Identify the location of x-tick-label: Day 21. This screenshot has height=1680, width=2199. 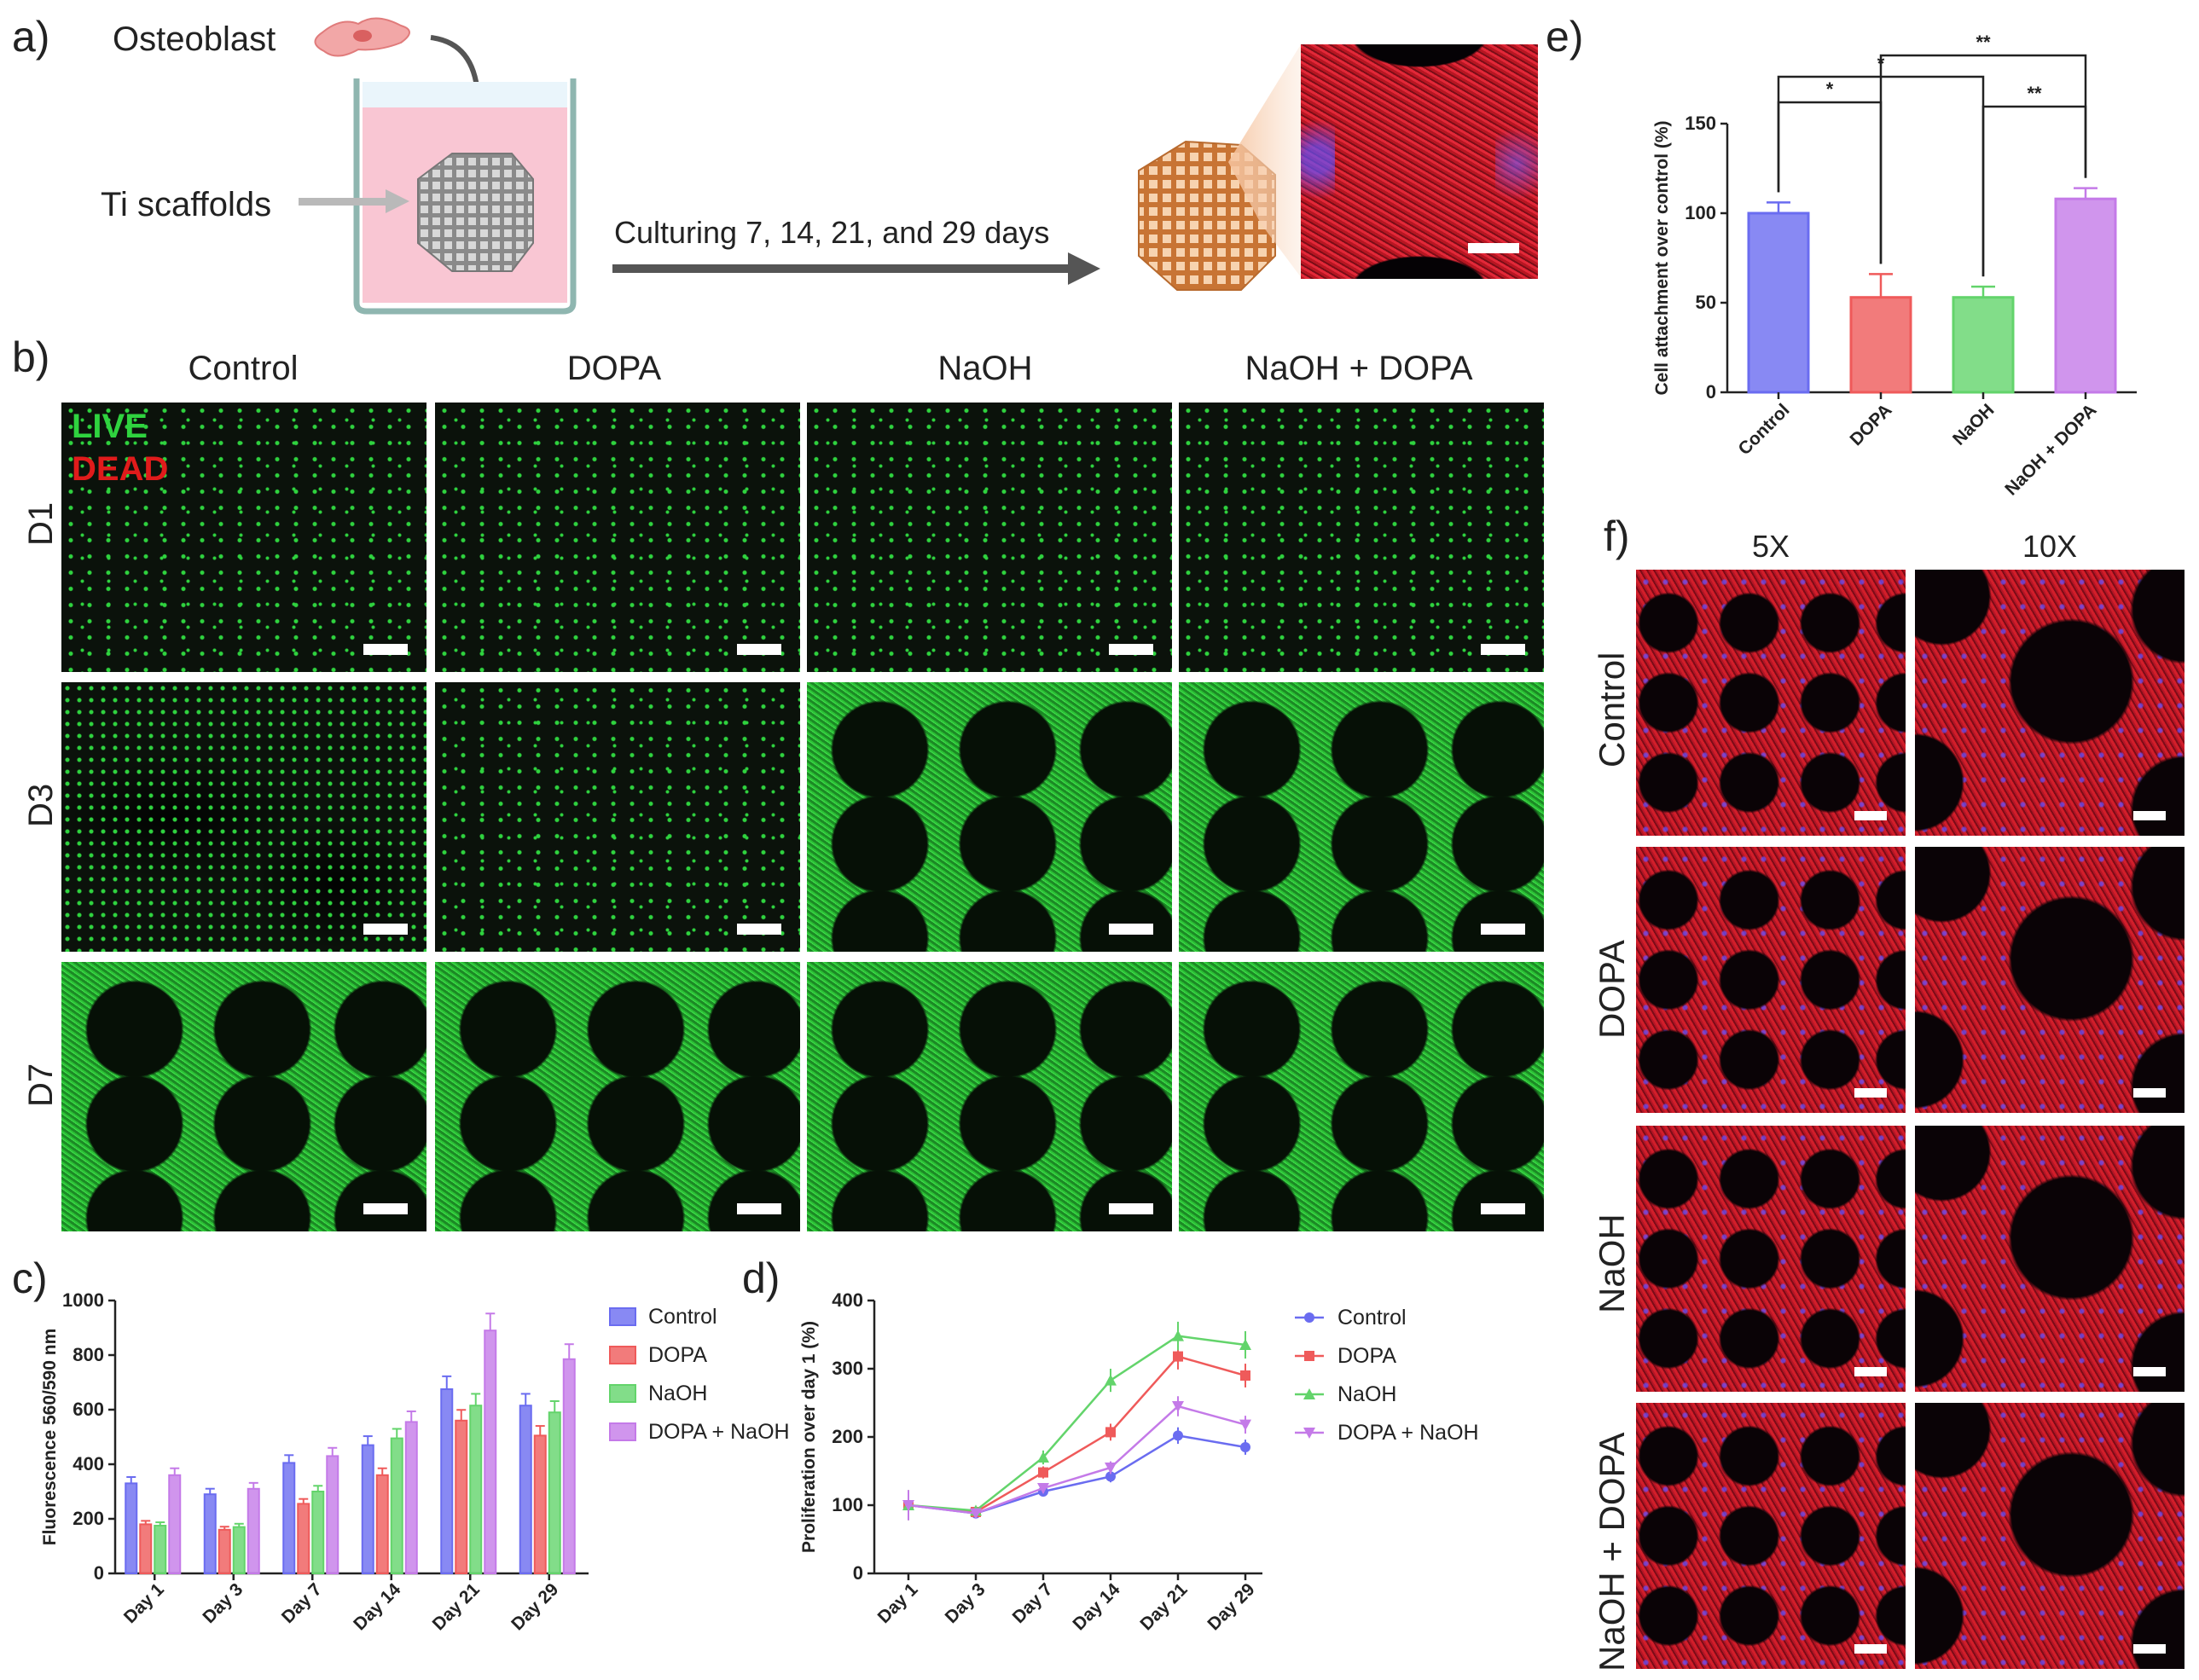
(1163, 1606).